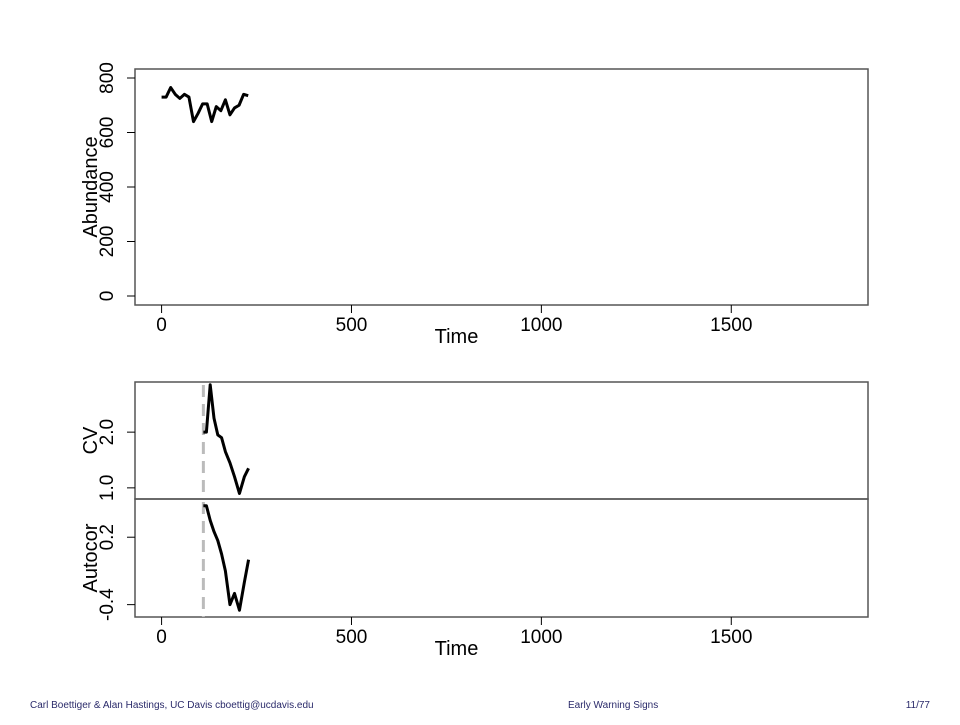 Image resolution: width=960 pixels, height=725 pixels. I want to click on y-tick-label: 600, so click(107, 133).